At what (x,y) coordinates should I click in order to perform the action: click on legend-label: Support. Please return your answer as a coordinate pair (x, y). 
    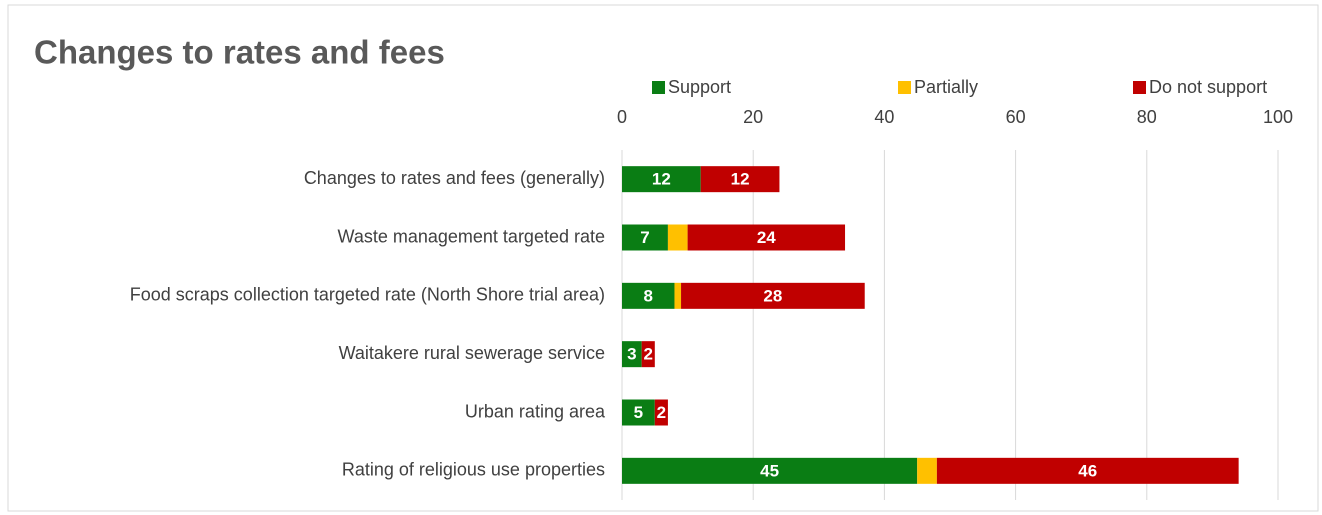
    Looking at the image, I should click on (699, 87).